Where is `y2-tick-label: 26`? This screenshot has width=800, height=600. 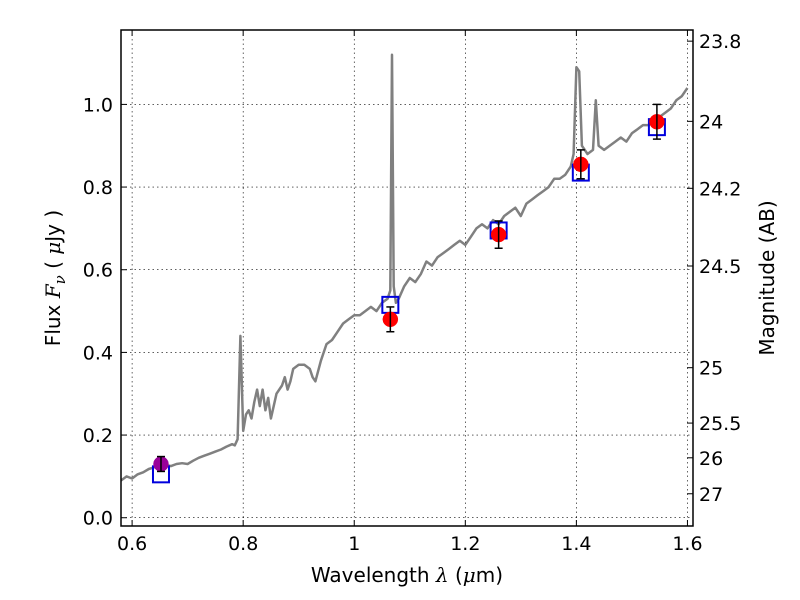 y2-tick-label: 26 is located at coordinates (711, 459).